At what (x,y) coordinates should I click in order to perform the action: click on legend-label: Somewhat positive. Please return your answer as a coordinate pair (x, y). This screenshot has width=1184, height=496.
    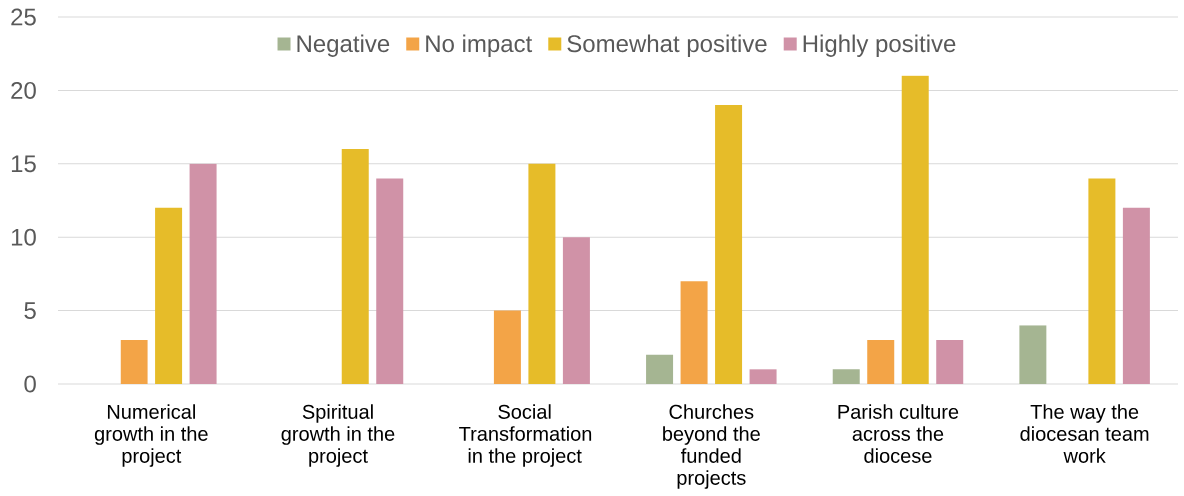
    Looking at the image, I should click on (667, 45).